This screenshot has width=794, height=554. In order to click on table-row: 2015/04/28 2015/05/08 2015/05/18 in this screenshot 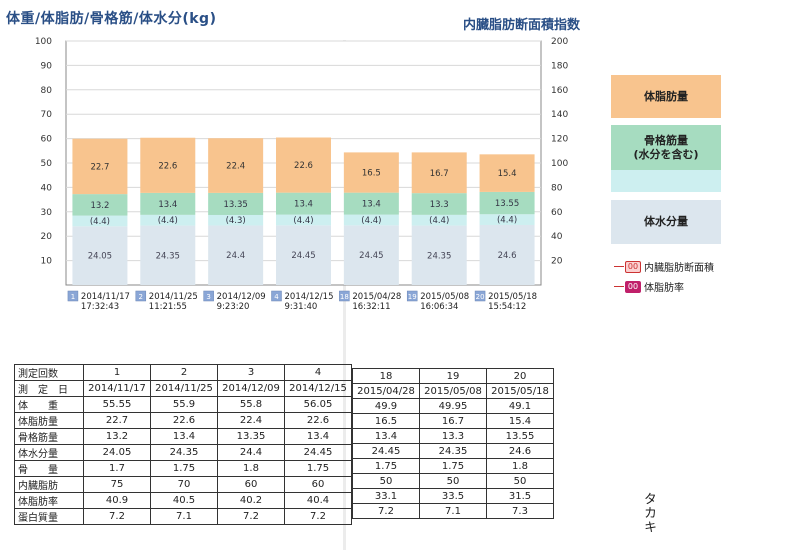, I will do `click(453, 391)`.